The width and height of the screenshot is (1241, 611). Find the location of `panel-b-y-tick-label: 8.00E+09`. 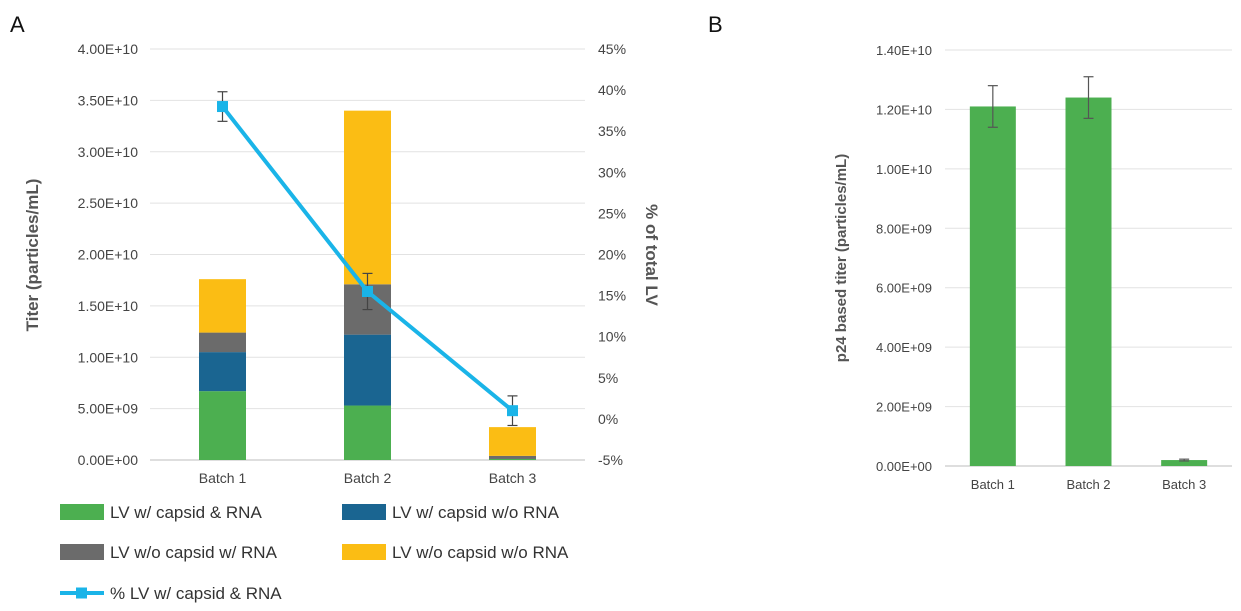

panel-b-y-tick-label: 8.00E+09 is located at coordinates (904, 228).